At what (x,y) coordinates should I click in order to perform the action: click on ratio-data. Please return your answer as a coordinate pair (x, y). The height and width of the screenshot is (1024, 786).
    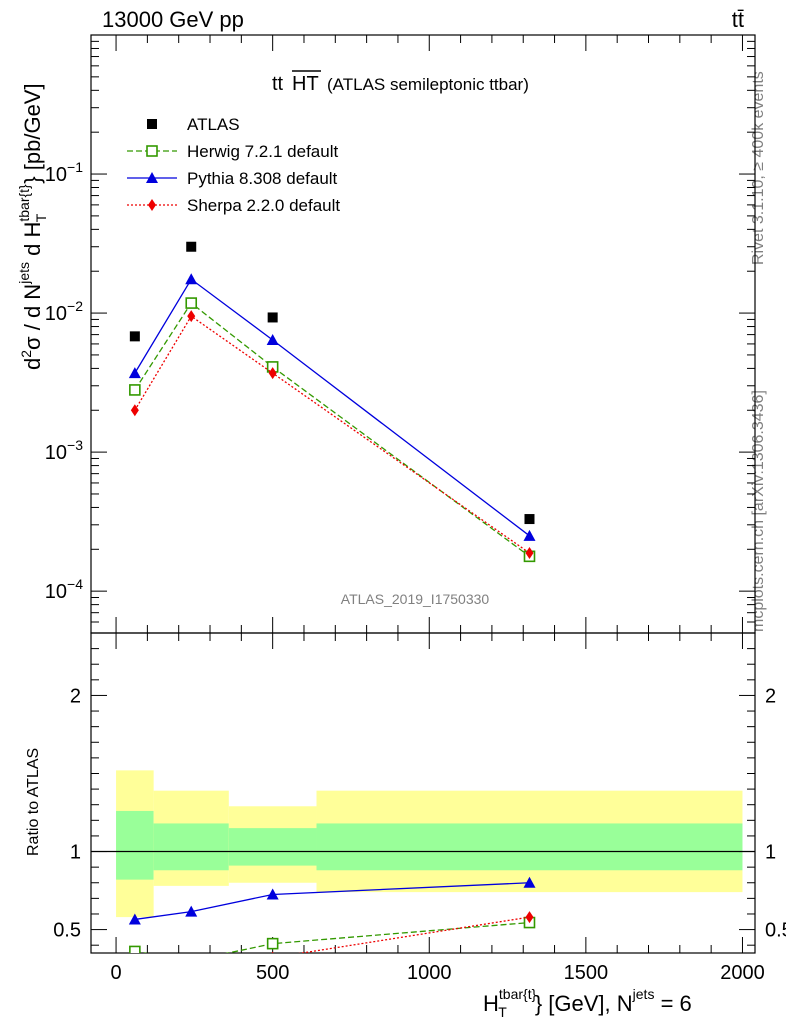
    Looking at the image, I should click on (332, 924).